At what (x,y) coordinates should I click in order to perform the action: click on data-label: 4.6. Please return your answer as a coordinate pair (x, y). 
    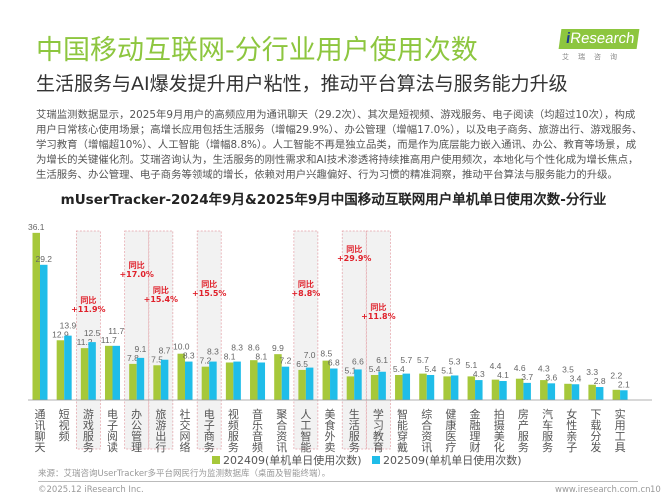
    Looking at the image, I should click on (520, 368).